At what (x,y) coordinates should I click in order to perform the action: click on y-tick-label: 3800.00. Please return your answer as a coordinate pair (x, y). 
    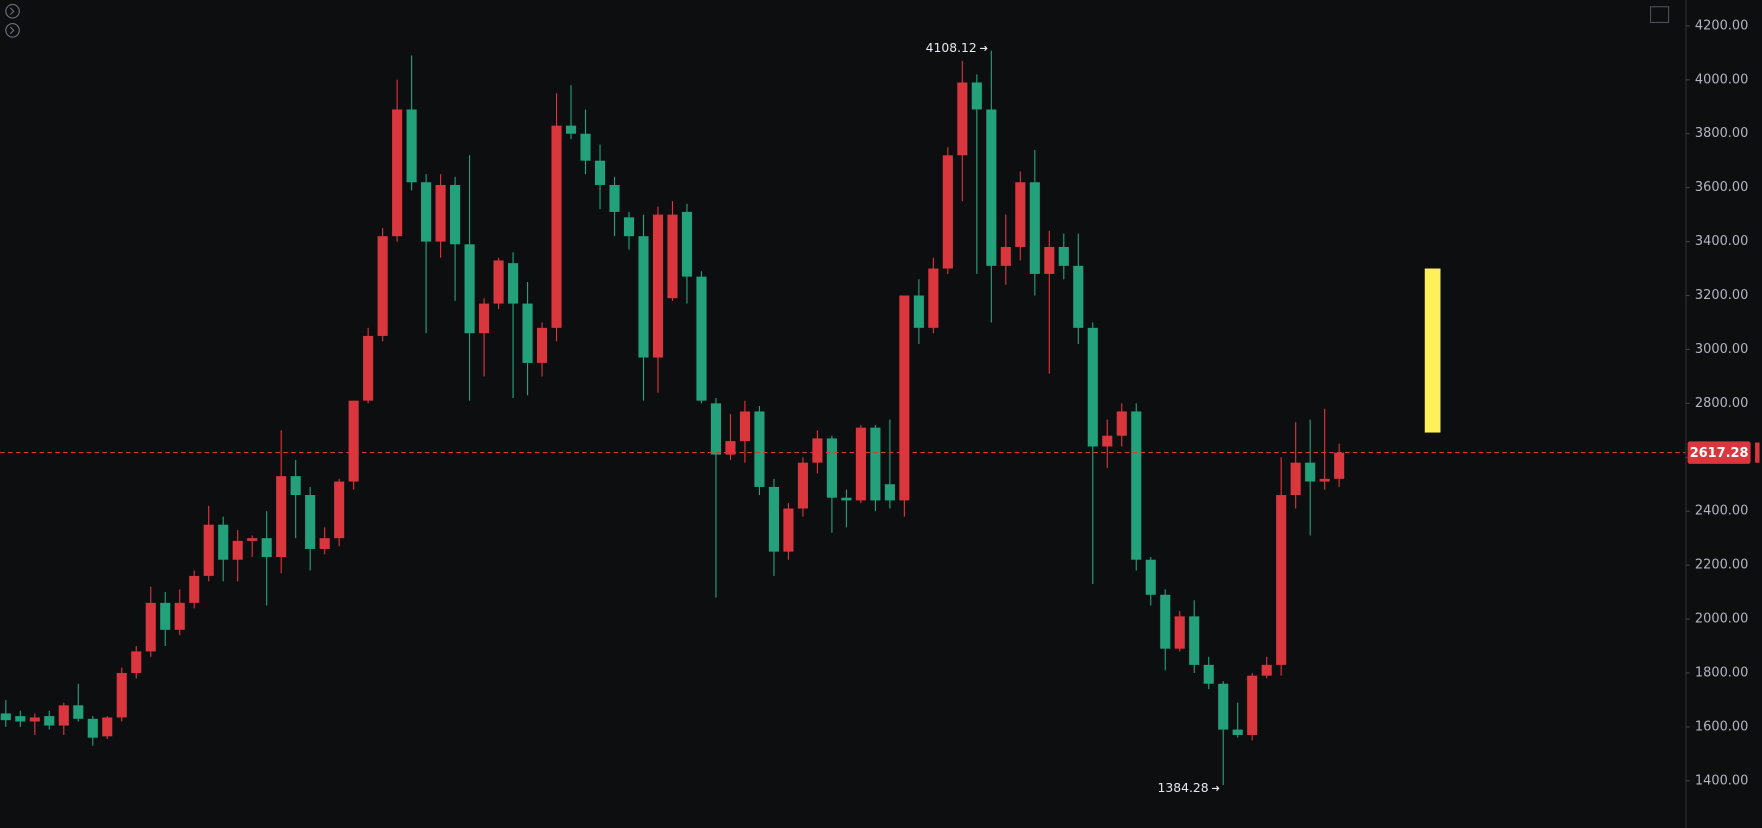
    Looking at the image, I should click on (1721, 133).